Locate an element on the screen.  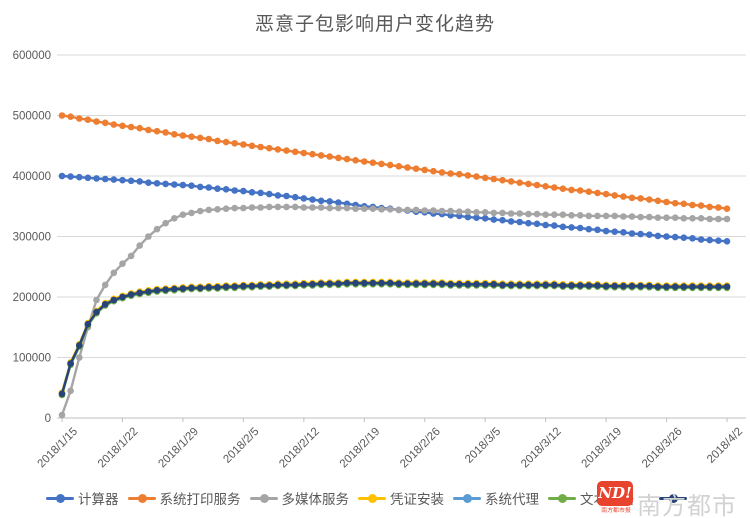
legend-item-calculator: 计算器 is located at coordinates (82, 498).